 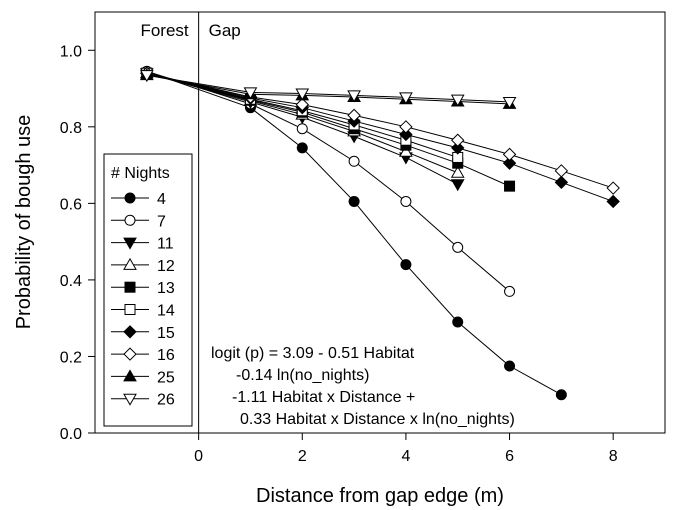 What do you see at coordinates (140, 173) in the screenshot?
I see `legend-title: # Nights` at bounding box center [140, 173].